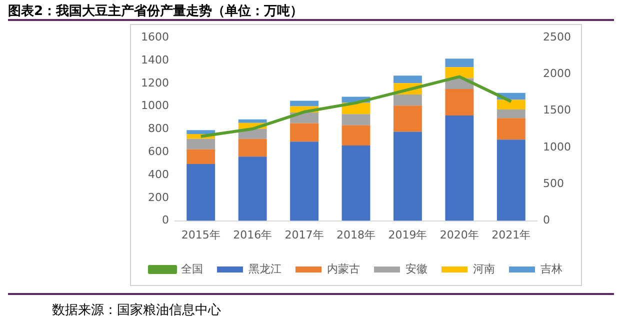  Describe the element at coordinates (192, 270) in the screenshot. I see `legend-label: 全国` at that location.